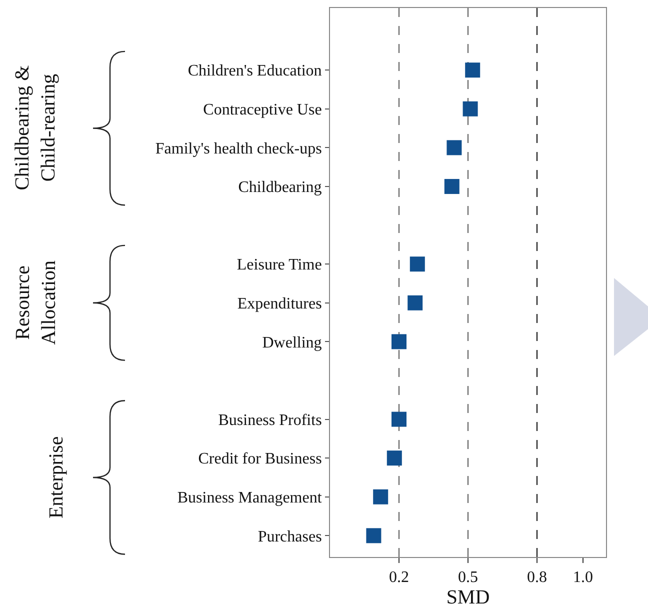 The image size is (648, 611). I want to click on y-tick-label: Business Profits, so click(270, 420).